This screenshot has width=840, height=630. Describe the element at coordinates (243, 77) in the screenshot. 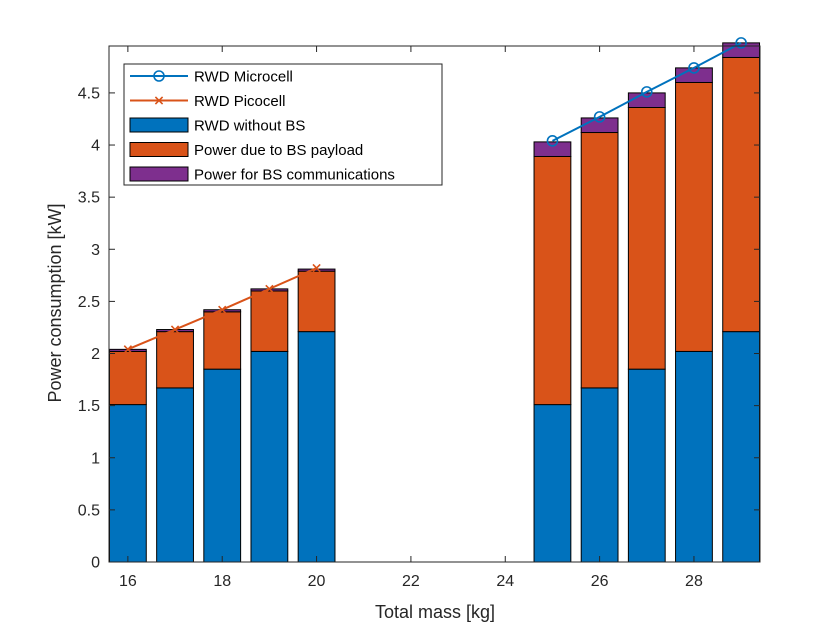

I see `legend-label: RWD Microcell` at that location.